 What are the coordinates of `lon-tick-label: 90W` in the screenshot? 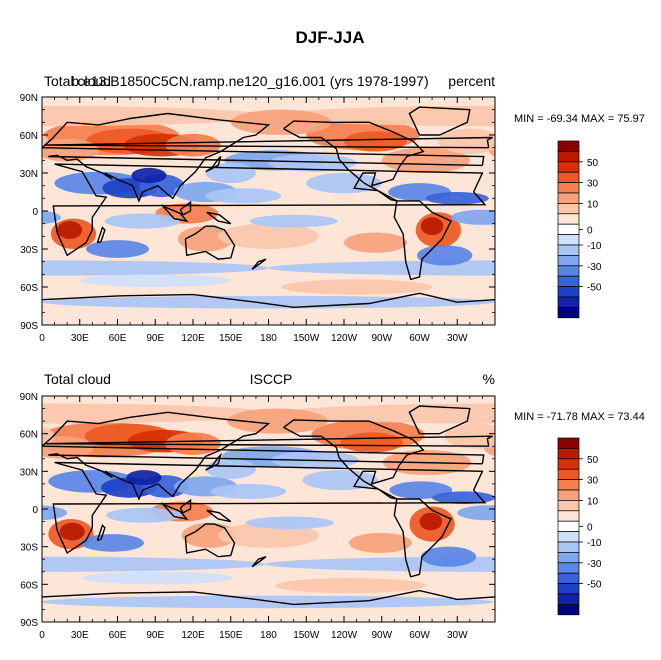 It's located at (381, 635).